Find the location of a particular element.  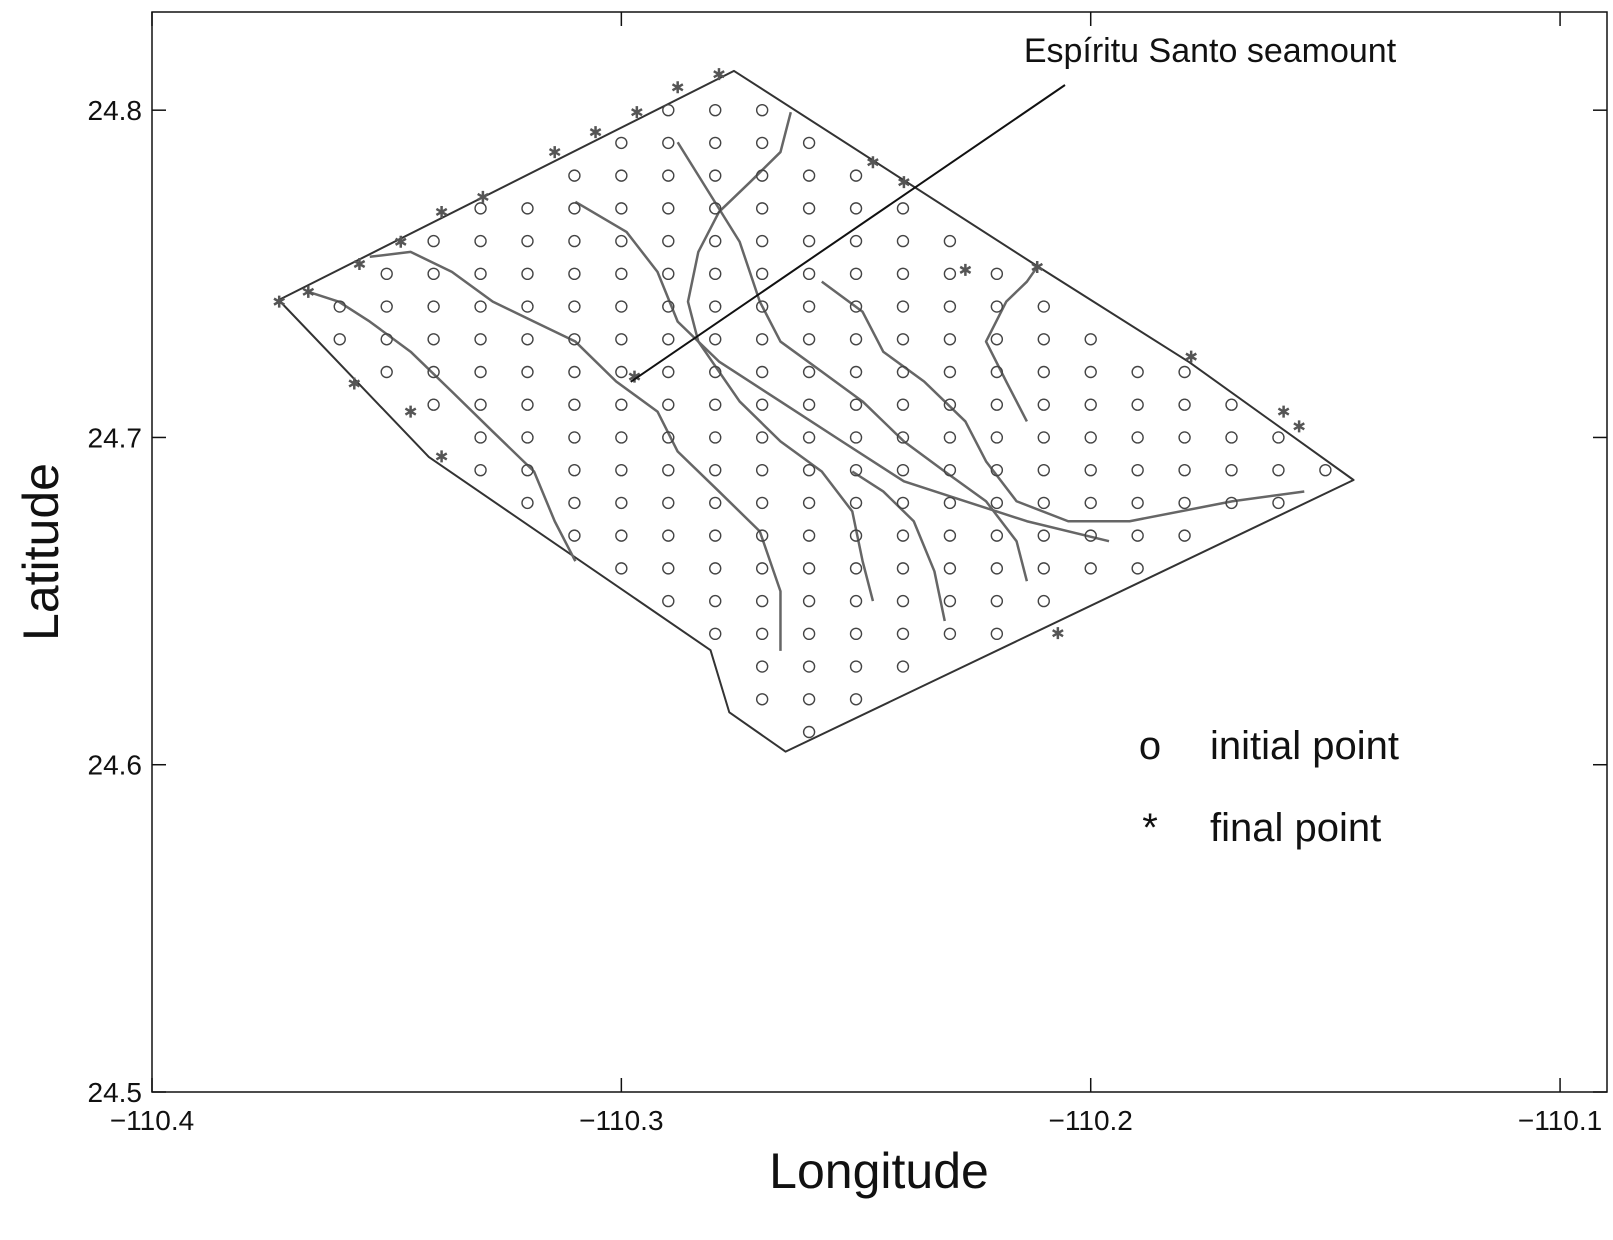

x-axis-label: Longitude is located at coordinates (879, 1171).